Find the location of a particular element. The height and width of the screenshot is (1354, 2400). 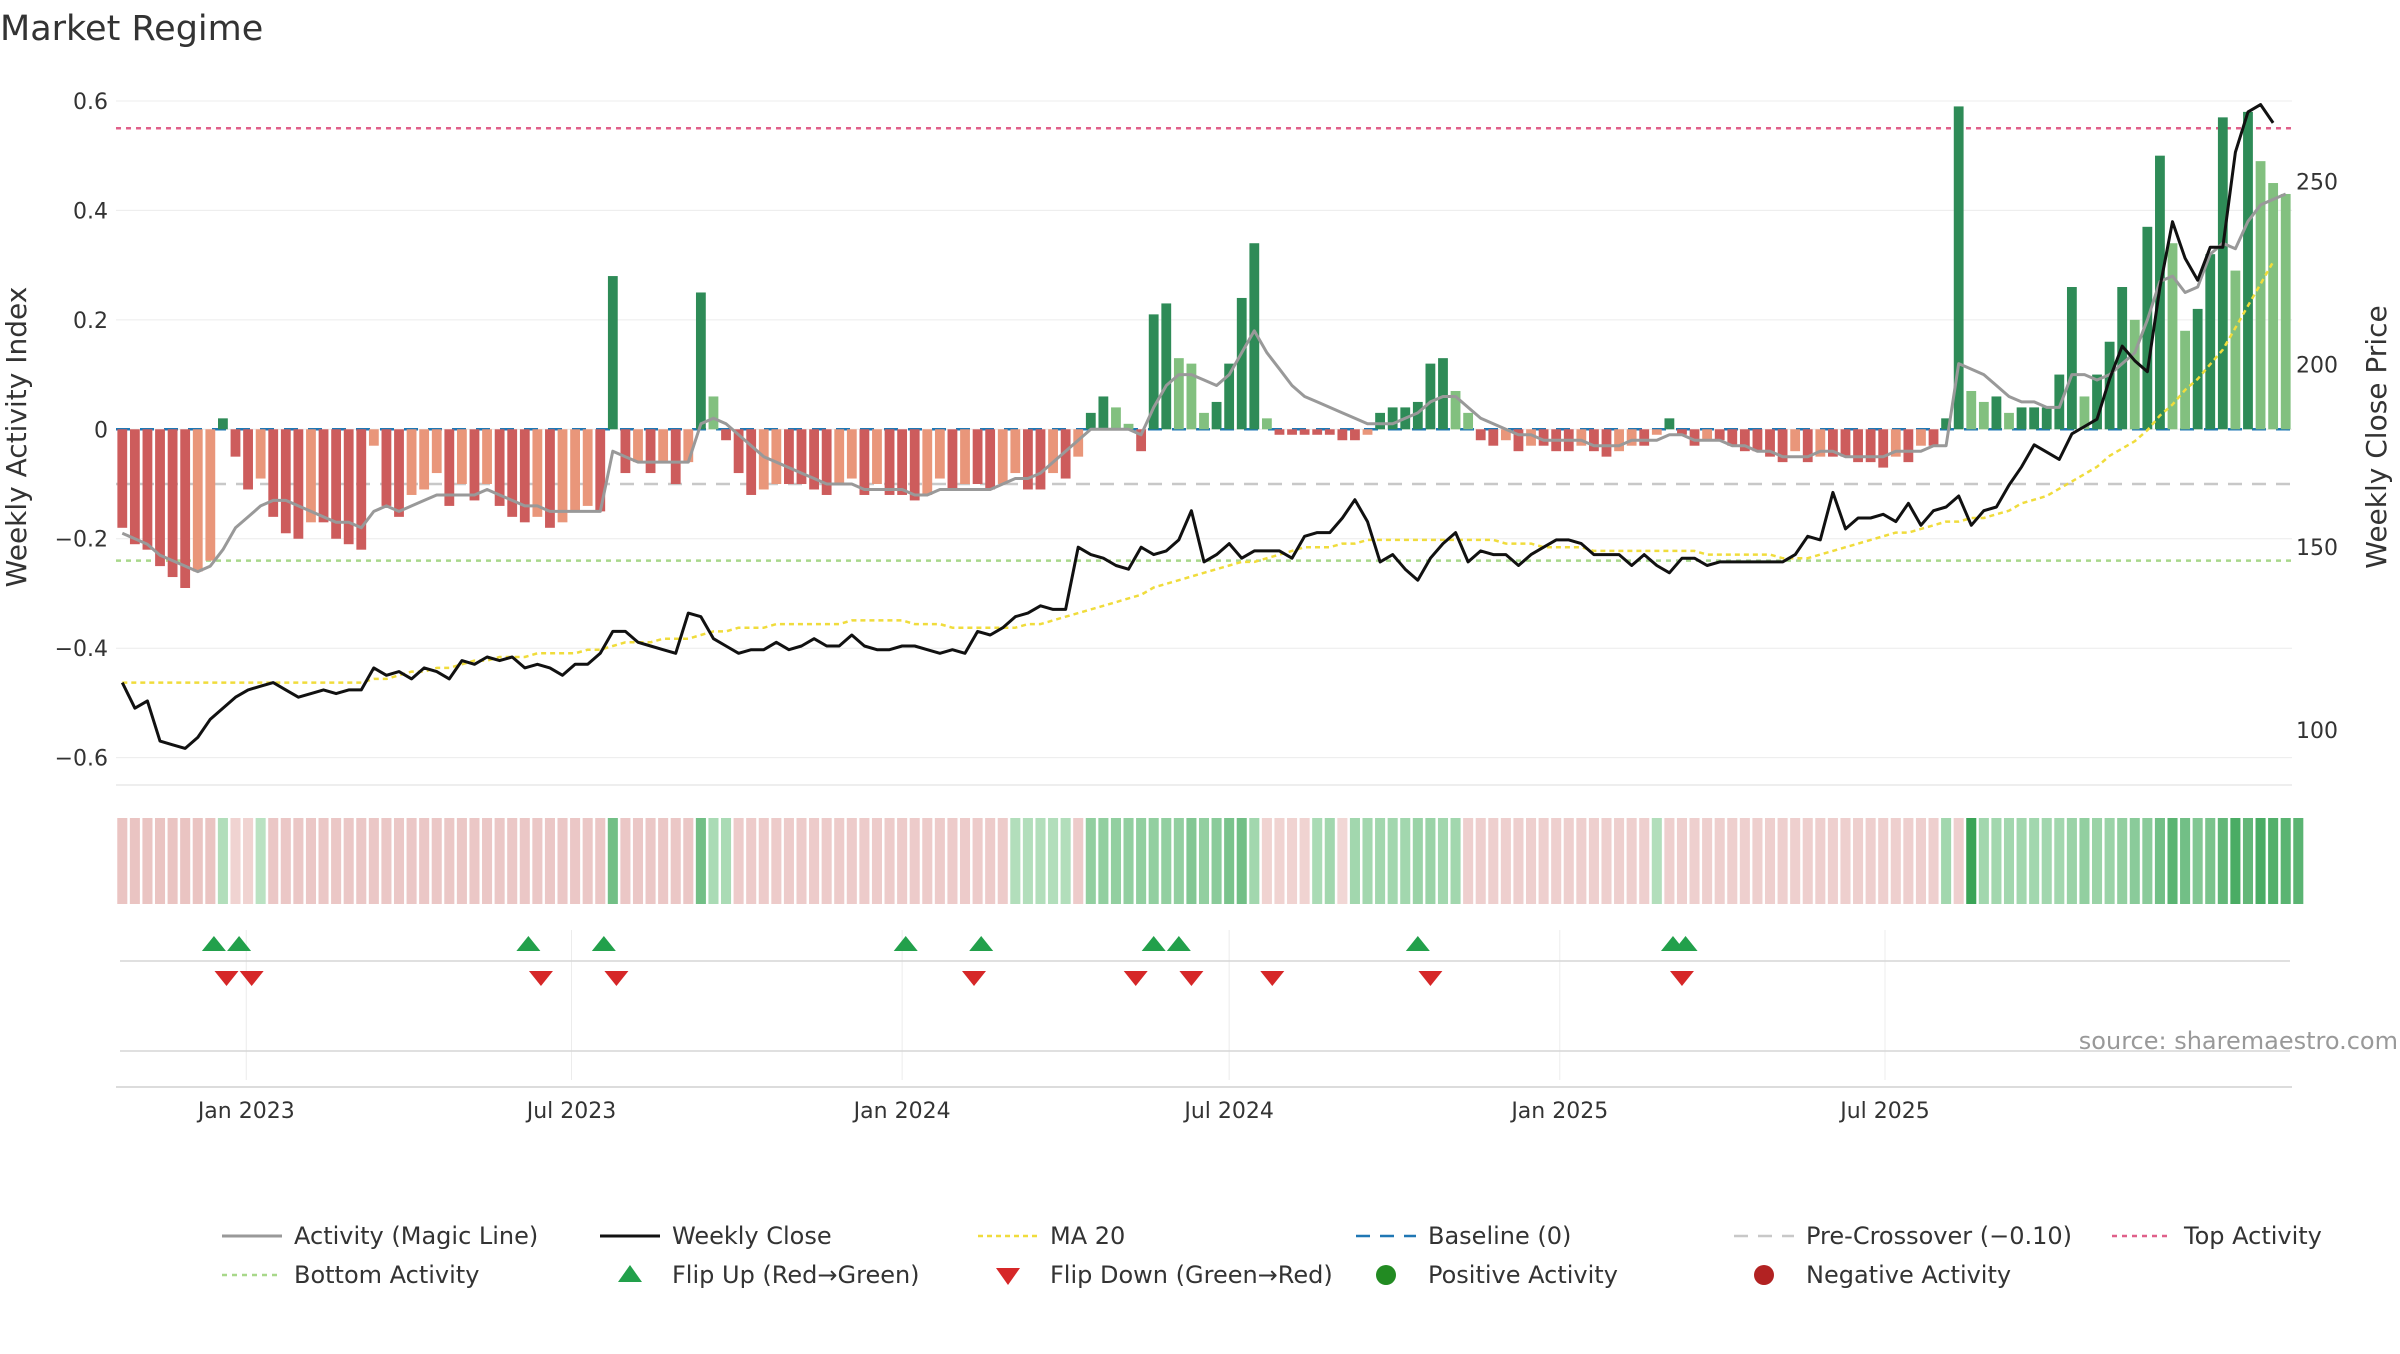

y-tick-label-right: 150 is located at coordinates (2317, 548).